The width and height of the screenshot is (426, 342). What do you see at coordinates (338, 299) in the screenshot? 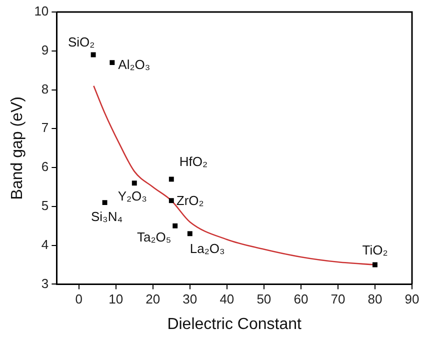
I see `x-tick-label: 70` at bounding box center [338, 299].